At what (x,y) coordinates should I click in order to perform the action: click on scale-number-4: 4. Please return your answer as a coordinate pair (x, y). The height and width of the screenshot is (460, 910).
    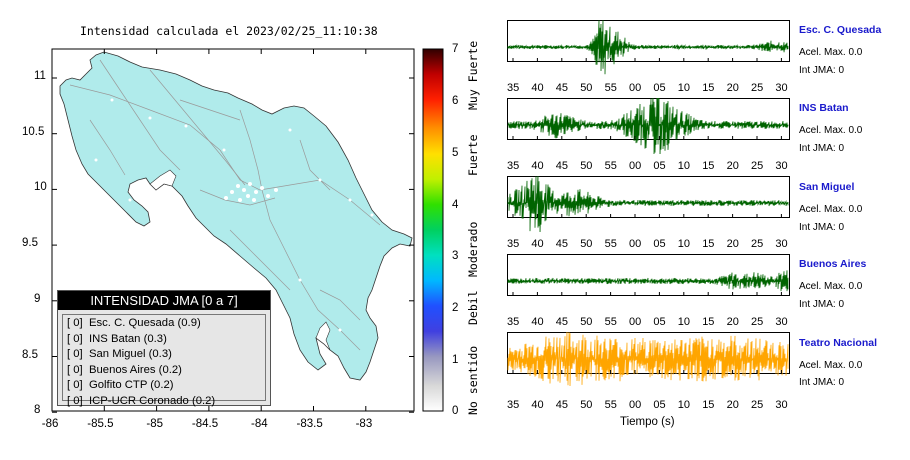
    Looking at the image, I should click on (455, 205).